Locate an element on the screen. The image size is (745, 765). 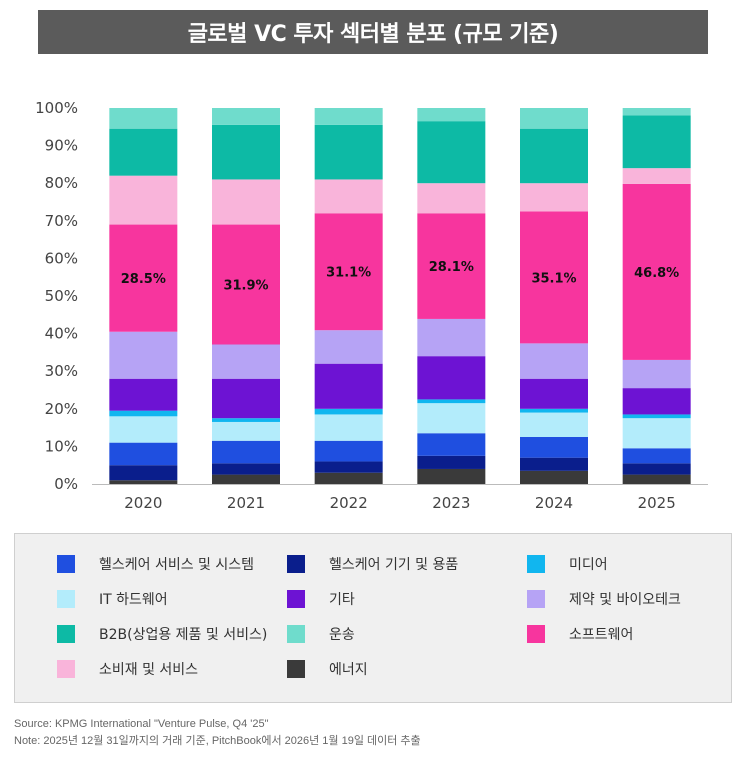
chart-title: 글로벌 VC 투자 섹터별 분포 (규모 기준) is located at coordinates (373, 32).